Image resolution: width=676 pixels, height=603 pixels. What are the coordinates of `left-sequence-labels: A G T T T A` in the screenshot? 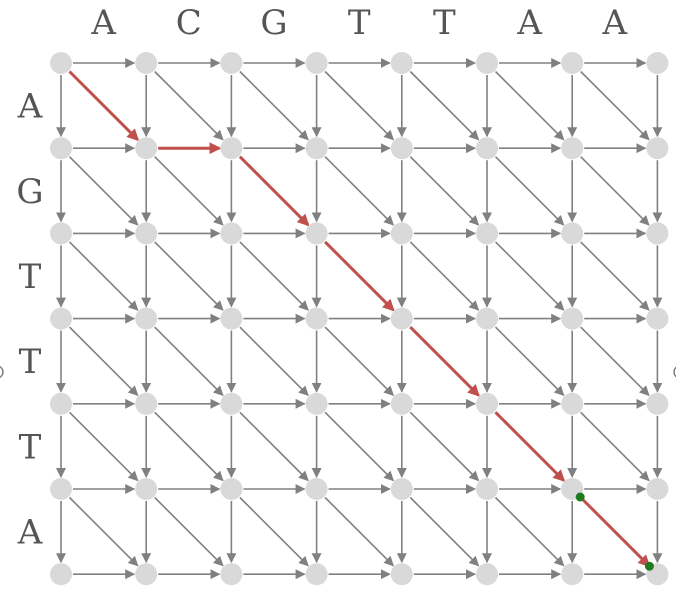 It's located at (29, 320).